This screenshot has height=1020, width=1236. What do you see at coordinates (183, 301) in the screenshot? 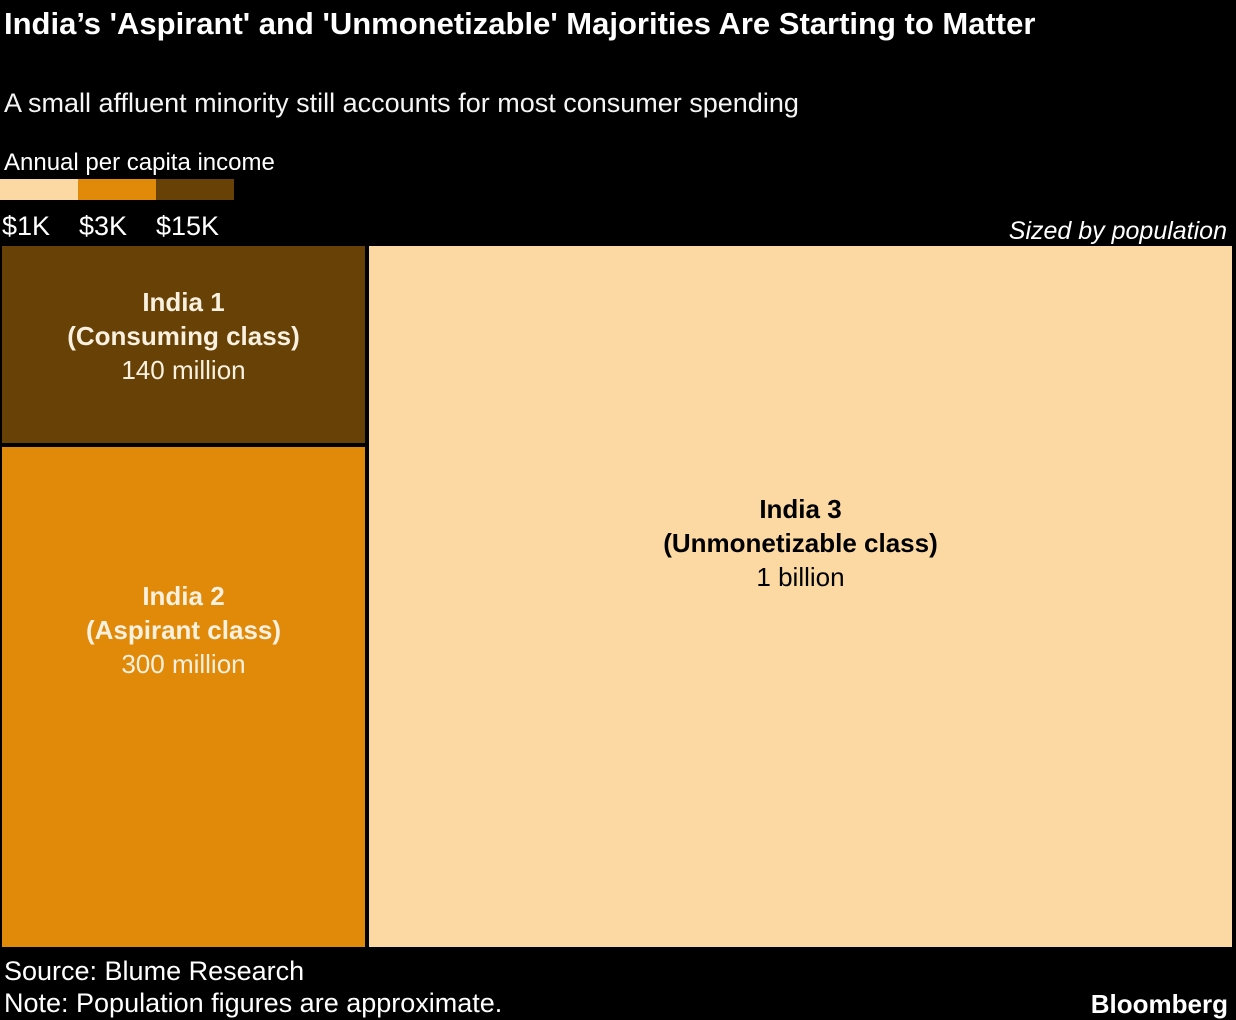
I see `segment-name: India 1` at bounding box center [183, 301].